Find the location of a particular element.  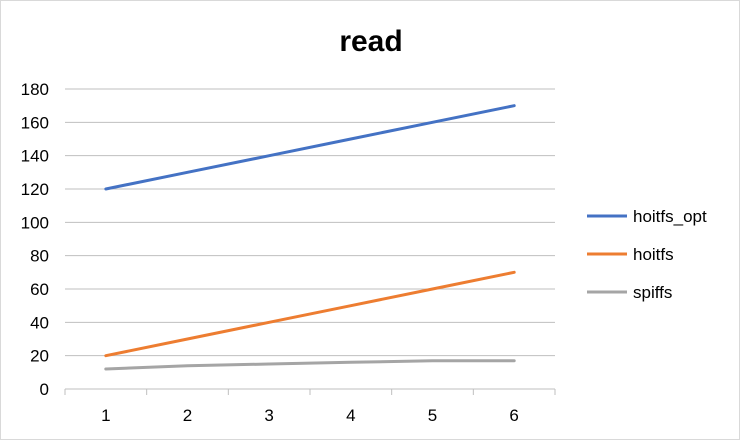

x-tick-label-6: 6 is located at coordinates (513, 415).